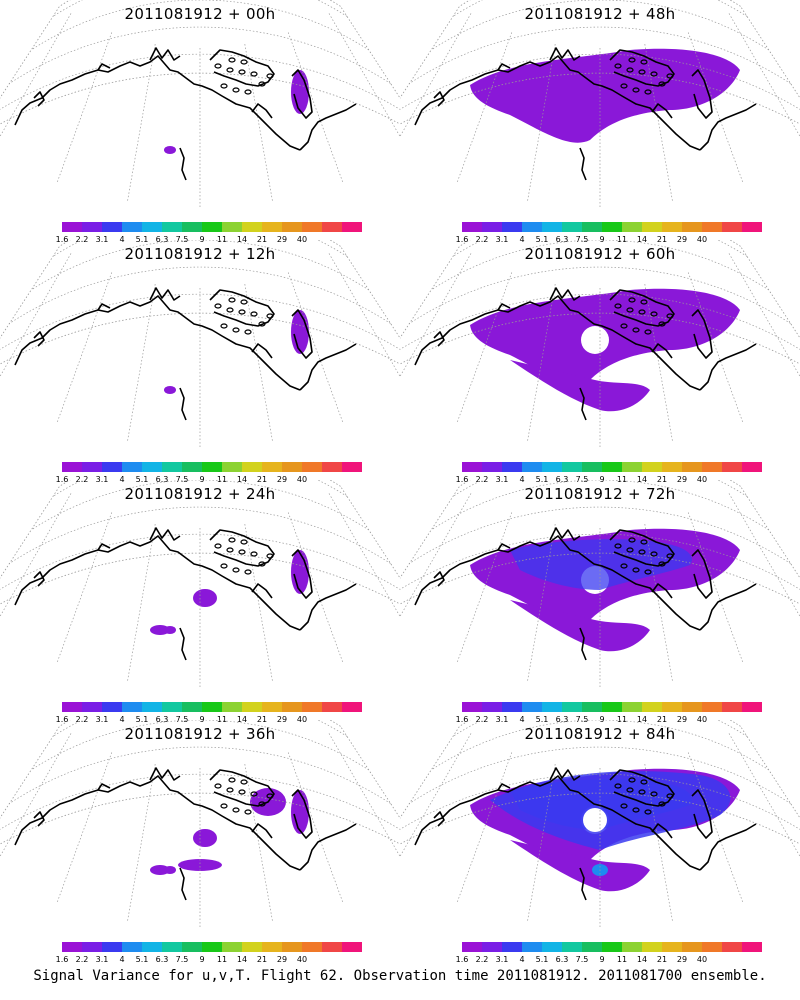 This screenshot has height=1000, width=800. I want to click on graticule, so click(600, 344).